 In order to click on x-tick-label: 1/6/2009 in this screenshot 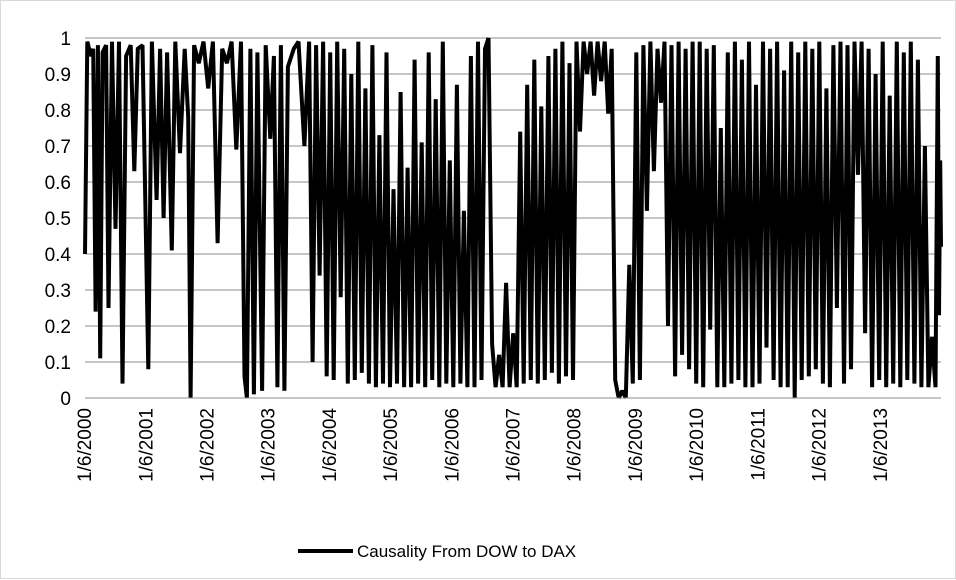, I will do `click(636, 445)`.